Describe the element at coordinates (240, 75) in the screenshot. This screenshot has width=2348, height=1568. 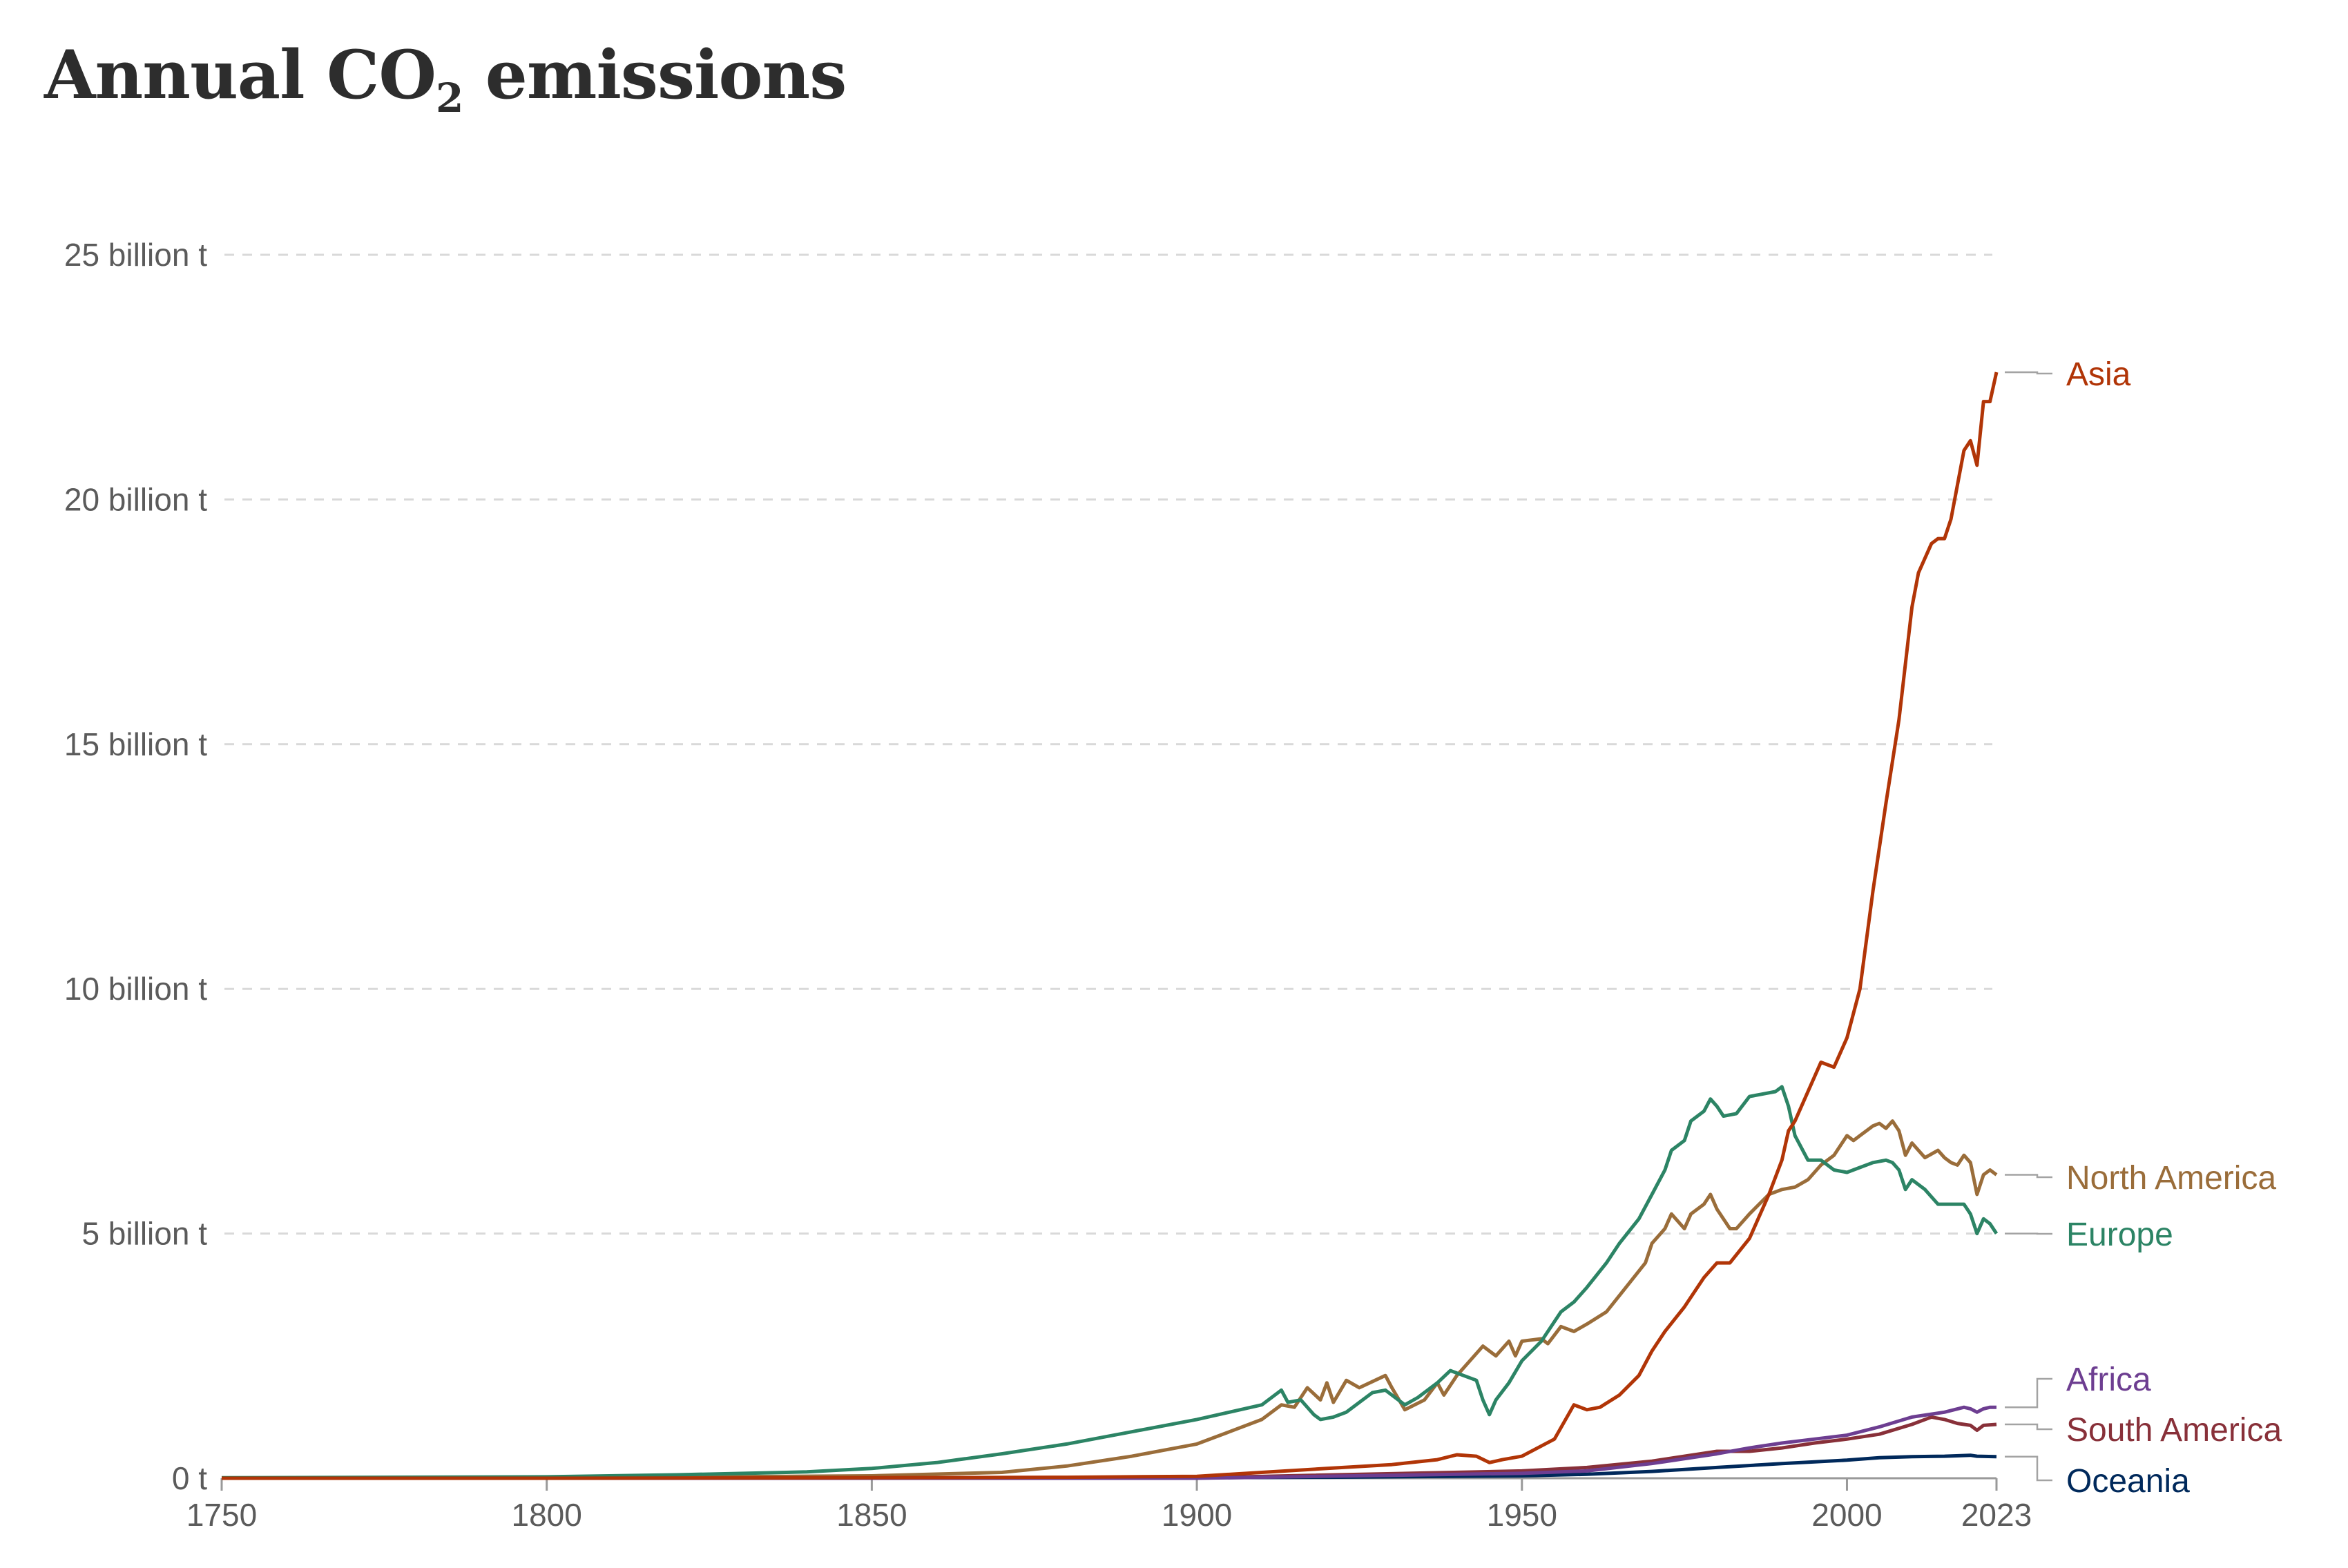
I see `title-main: Annual CO` at that location.